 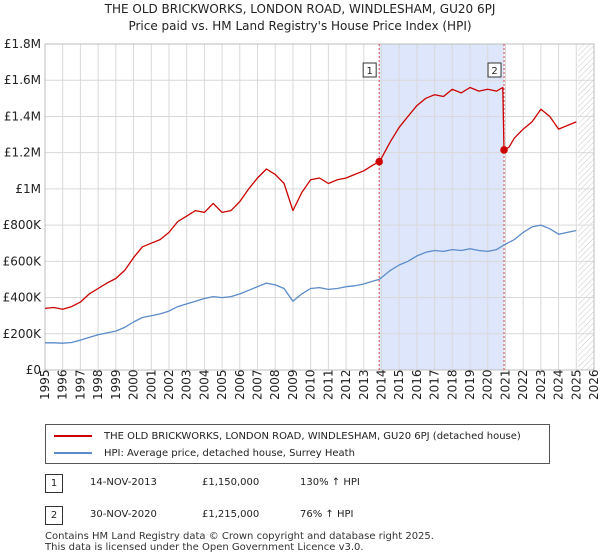 What do you see at coordinates (187, 384) in the screenshot?
I see `x-tick-label: 2003` at bounding box center [187, 384].